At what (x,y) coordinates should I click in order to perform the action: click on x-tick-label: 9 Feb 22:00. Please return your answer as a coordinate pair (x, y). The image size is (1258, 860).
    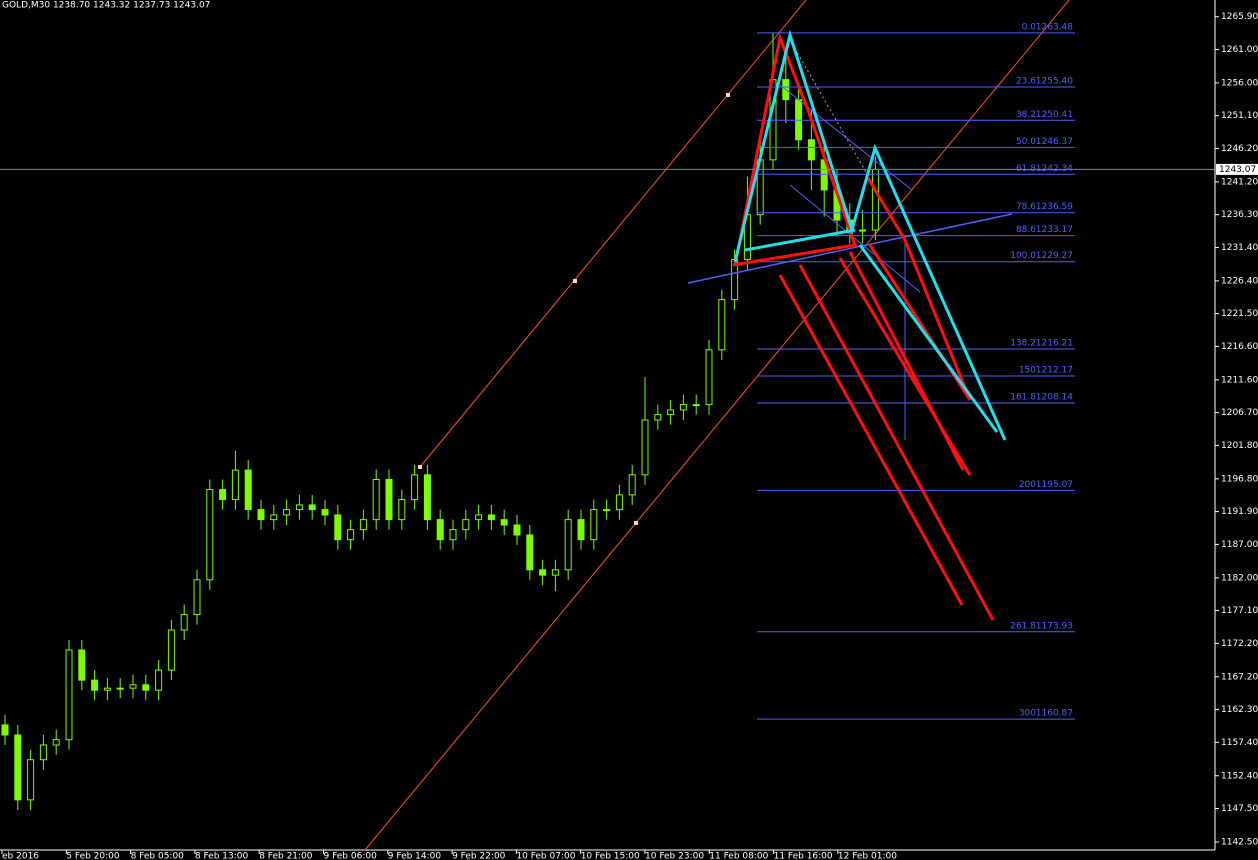
    Looking at the image, I should click on (479, 856).